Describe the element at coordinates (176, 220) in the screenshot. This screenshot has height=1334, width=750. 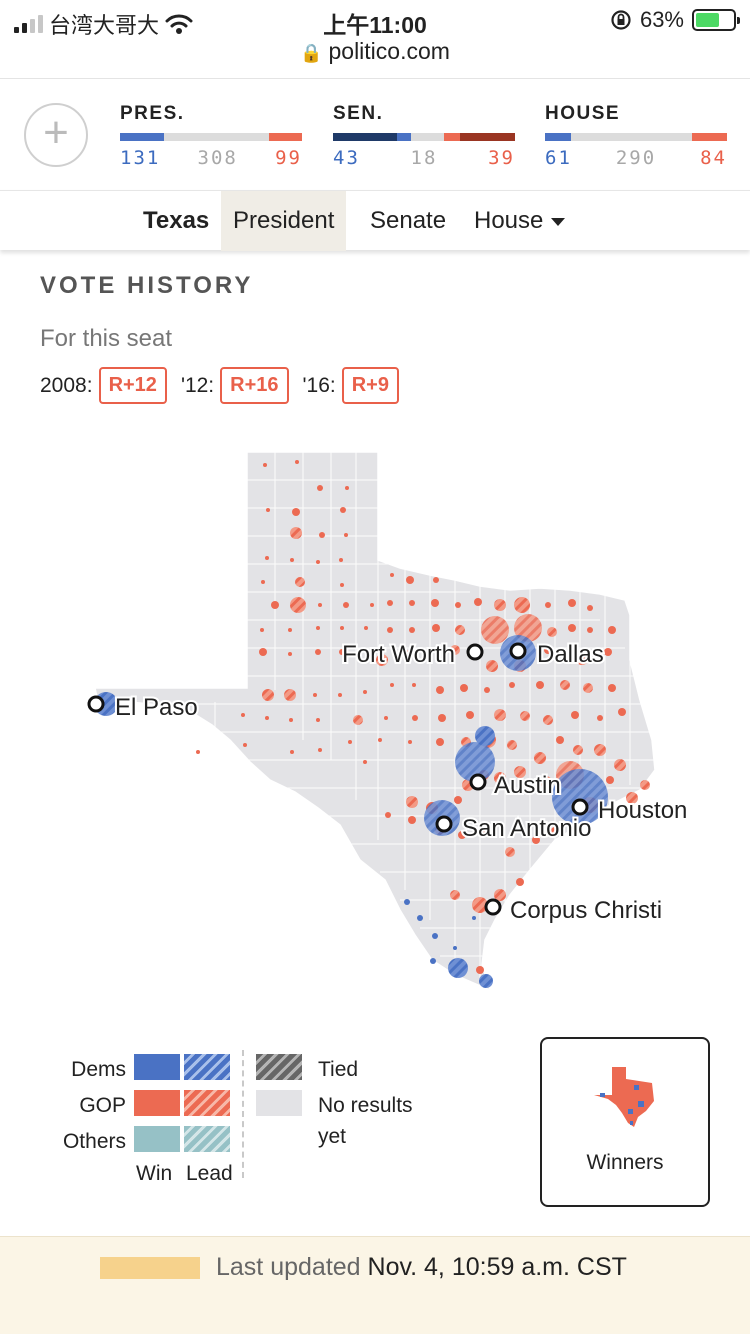
I see `tab-state: Texas` at that location.